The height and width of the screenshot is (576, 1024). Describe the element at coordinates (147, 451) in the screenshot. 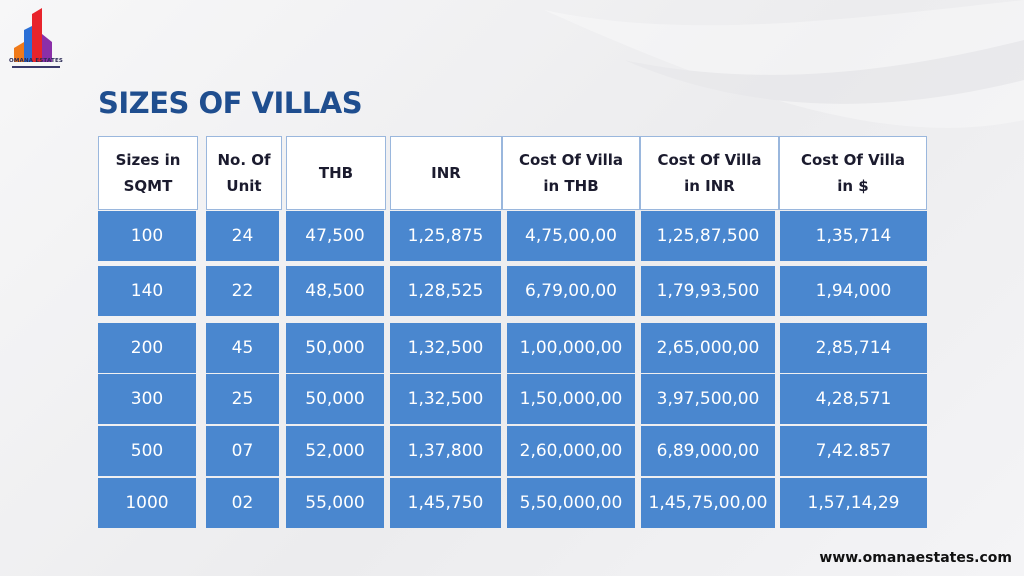

I see `cell-size-sqmt: 500` at that location.